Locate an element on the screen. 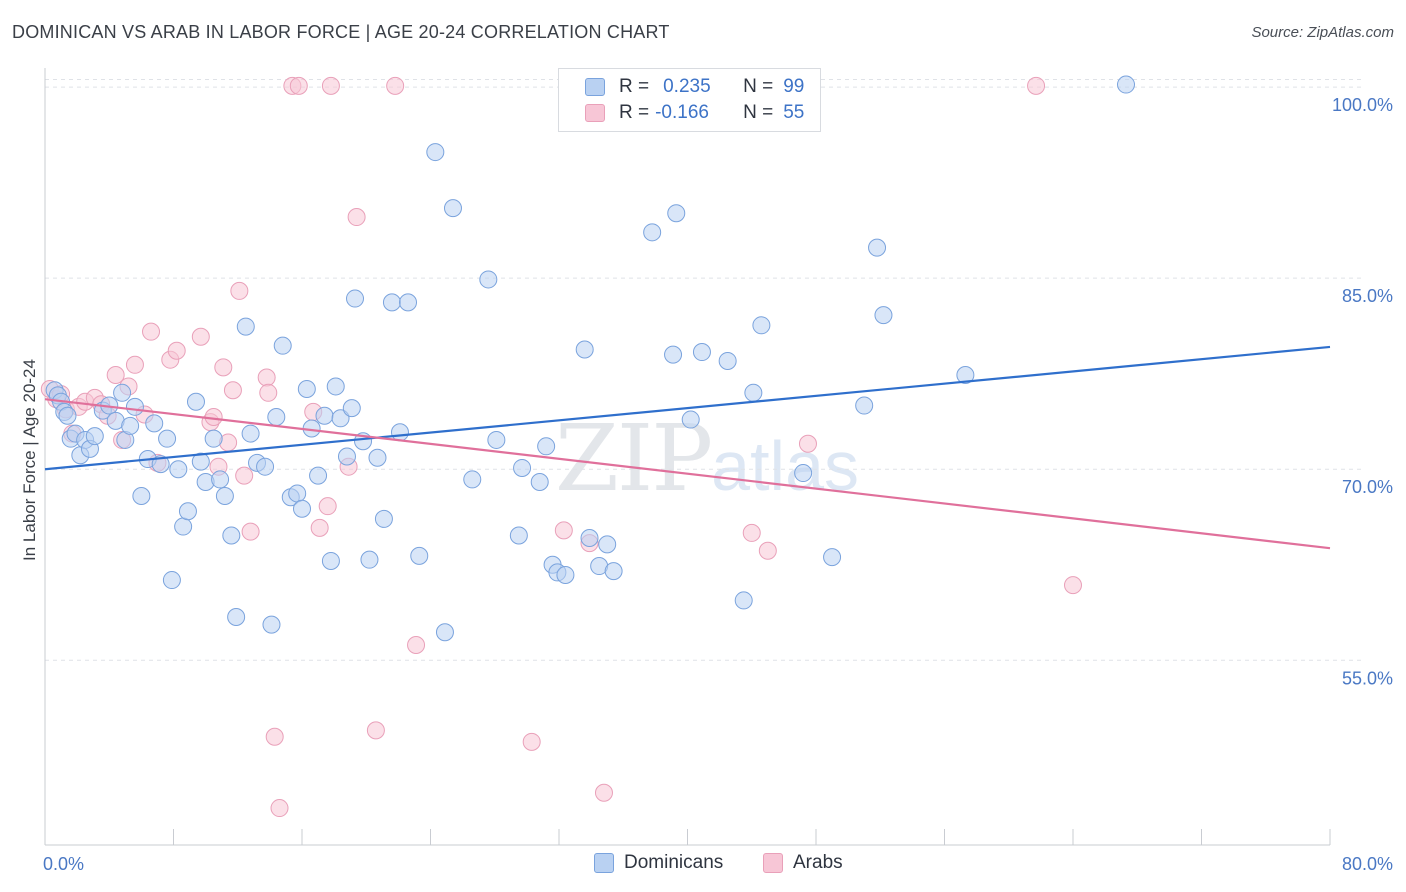 This screenshot has width=1406, height=892. n-value-dominicans: 99 is located at coordinates (794, 86).